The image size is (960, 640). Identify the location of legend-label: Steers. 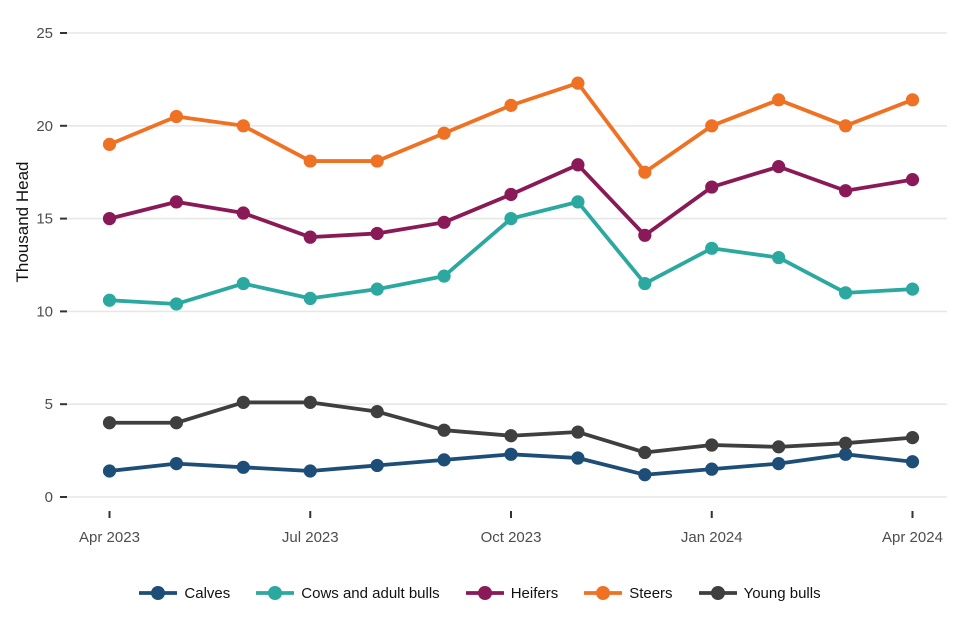
(651, 593).